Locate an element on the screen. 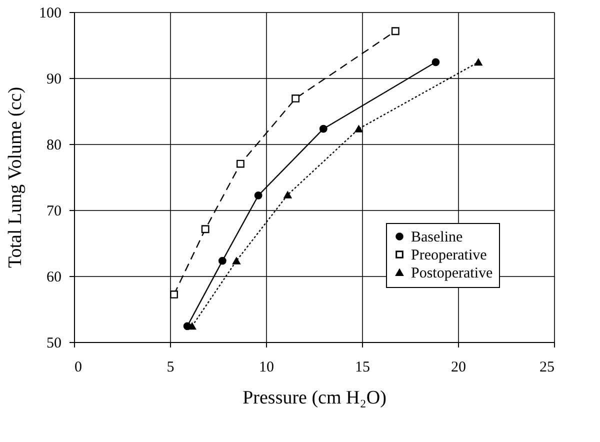 The image size is (600, 442). legend-label: Postoperative is located at coordinates (452, 274).